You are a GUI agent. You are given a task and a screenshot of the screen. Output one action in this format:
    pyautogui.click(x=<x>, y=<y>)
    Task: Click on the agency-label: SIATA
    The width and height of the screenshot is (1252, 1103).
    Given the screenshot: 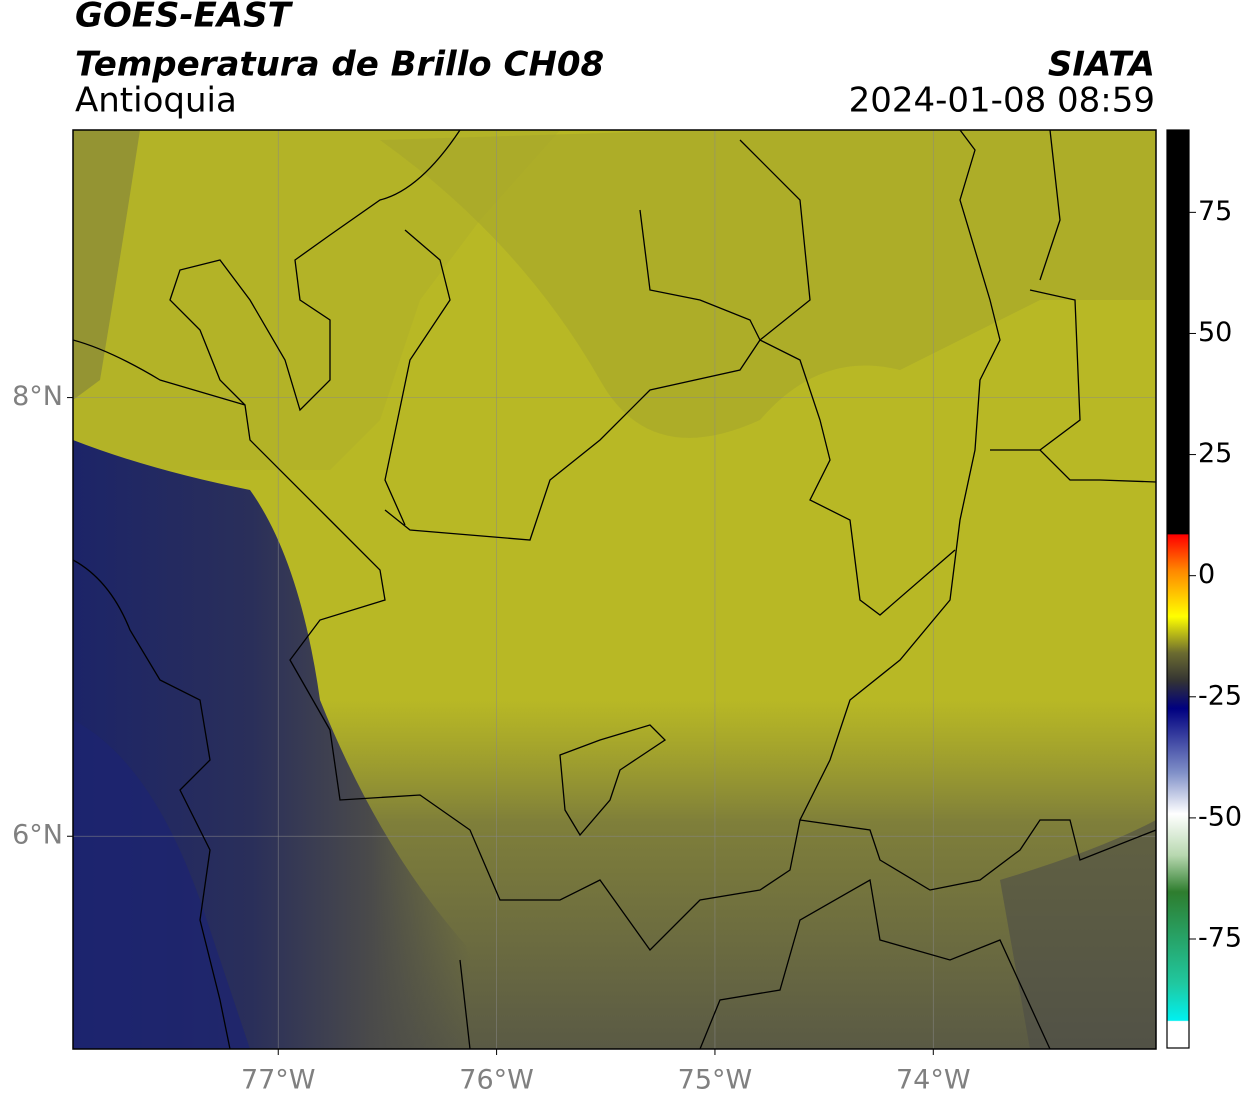 What is the action you would take?
    pyautogui.click(x=1101, y=65)
    